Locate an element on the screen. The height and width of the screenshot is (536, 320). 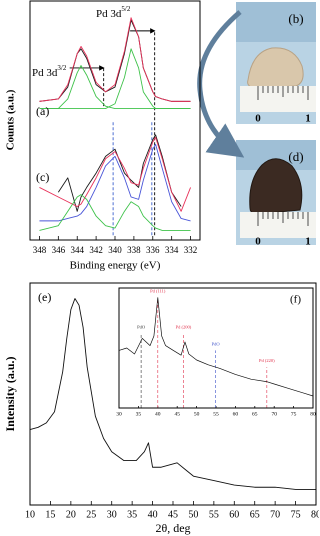
panel-label: (c) is located at coordinates (42, 177).